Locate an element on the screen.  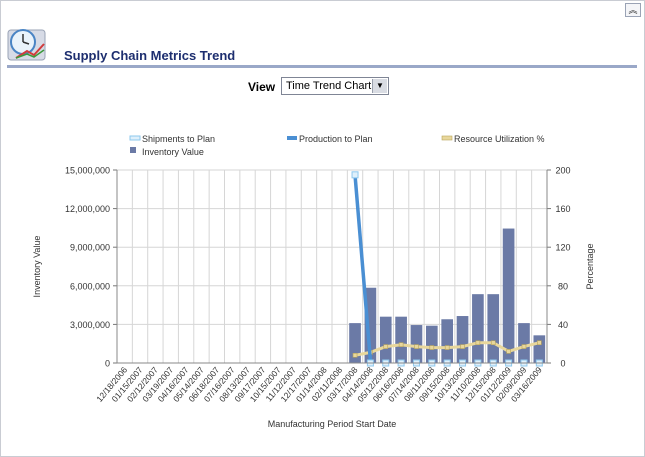
production-to-plan-line is located at coordinates (363, 267).